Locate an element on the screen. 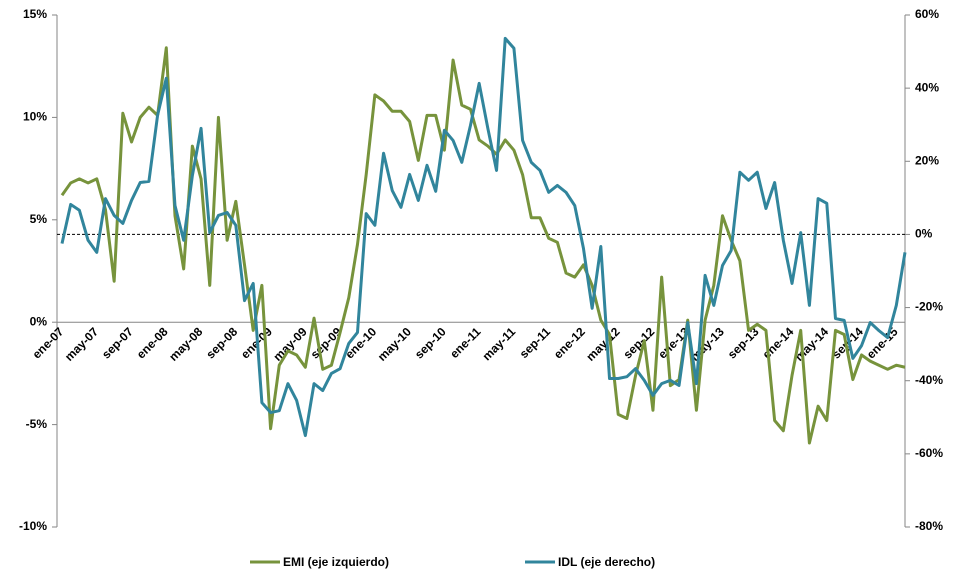 This screenshot has width=963, height=576. y2-tick-label: -80% is located at coordinates (929, 526).